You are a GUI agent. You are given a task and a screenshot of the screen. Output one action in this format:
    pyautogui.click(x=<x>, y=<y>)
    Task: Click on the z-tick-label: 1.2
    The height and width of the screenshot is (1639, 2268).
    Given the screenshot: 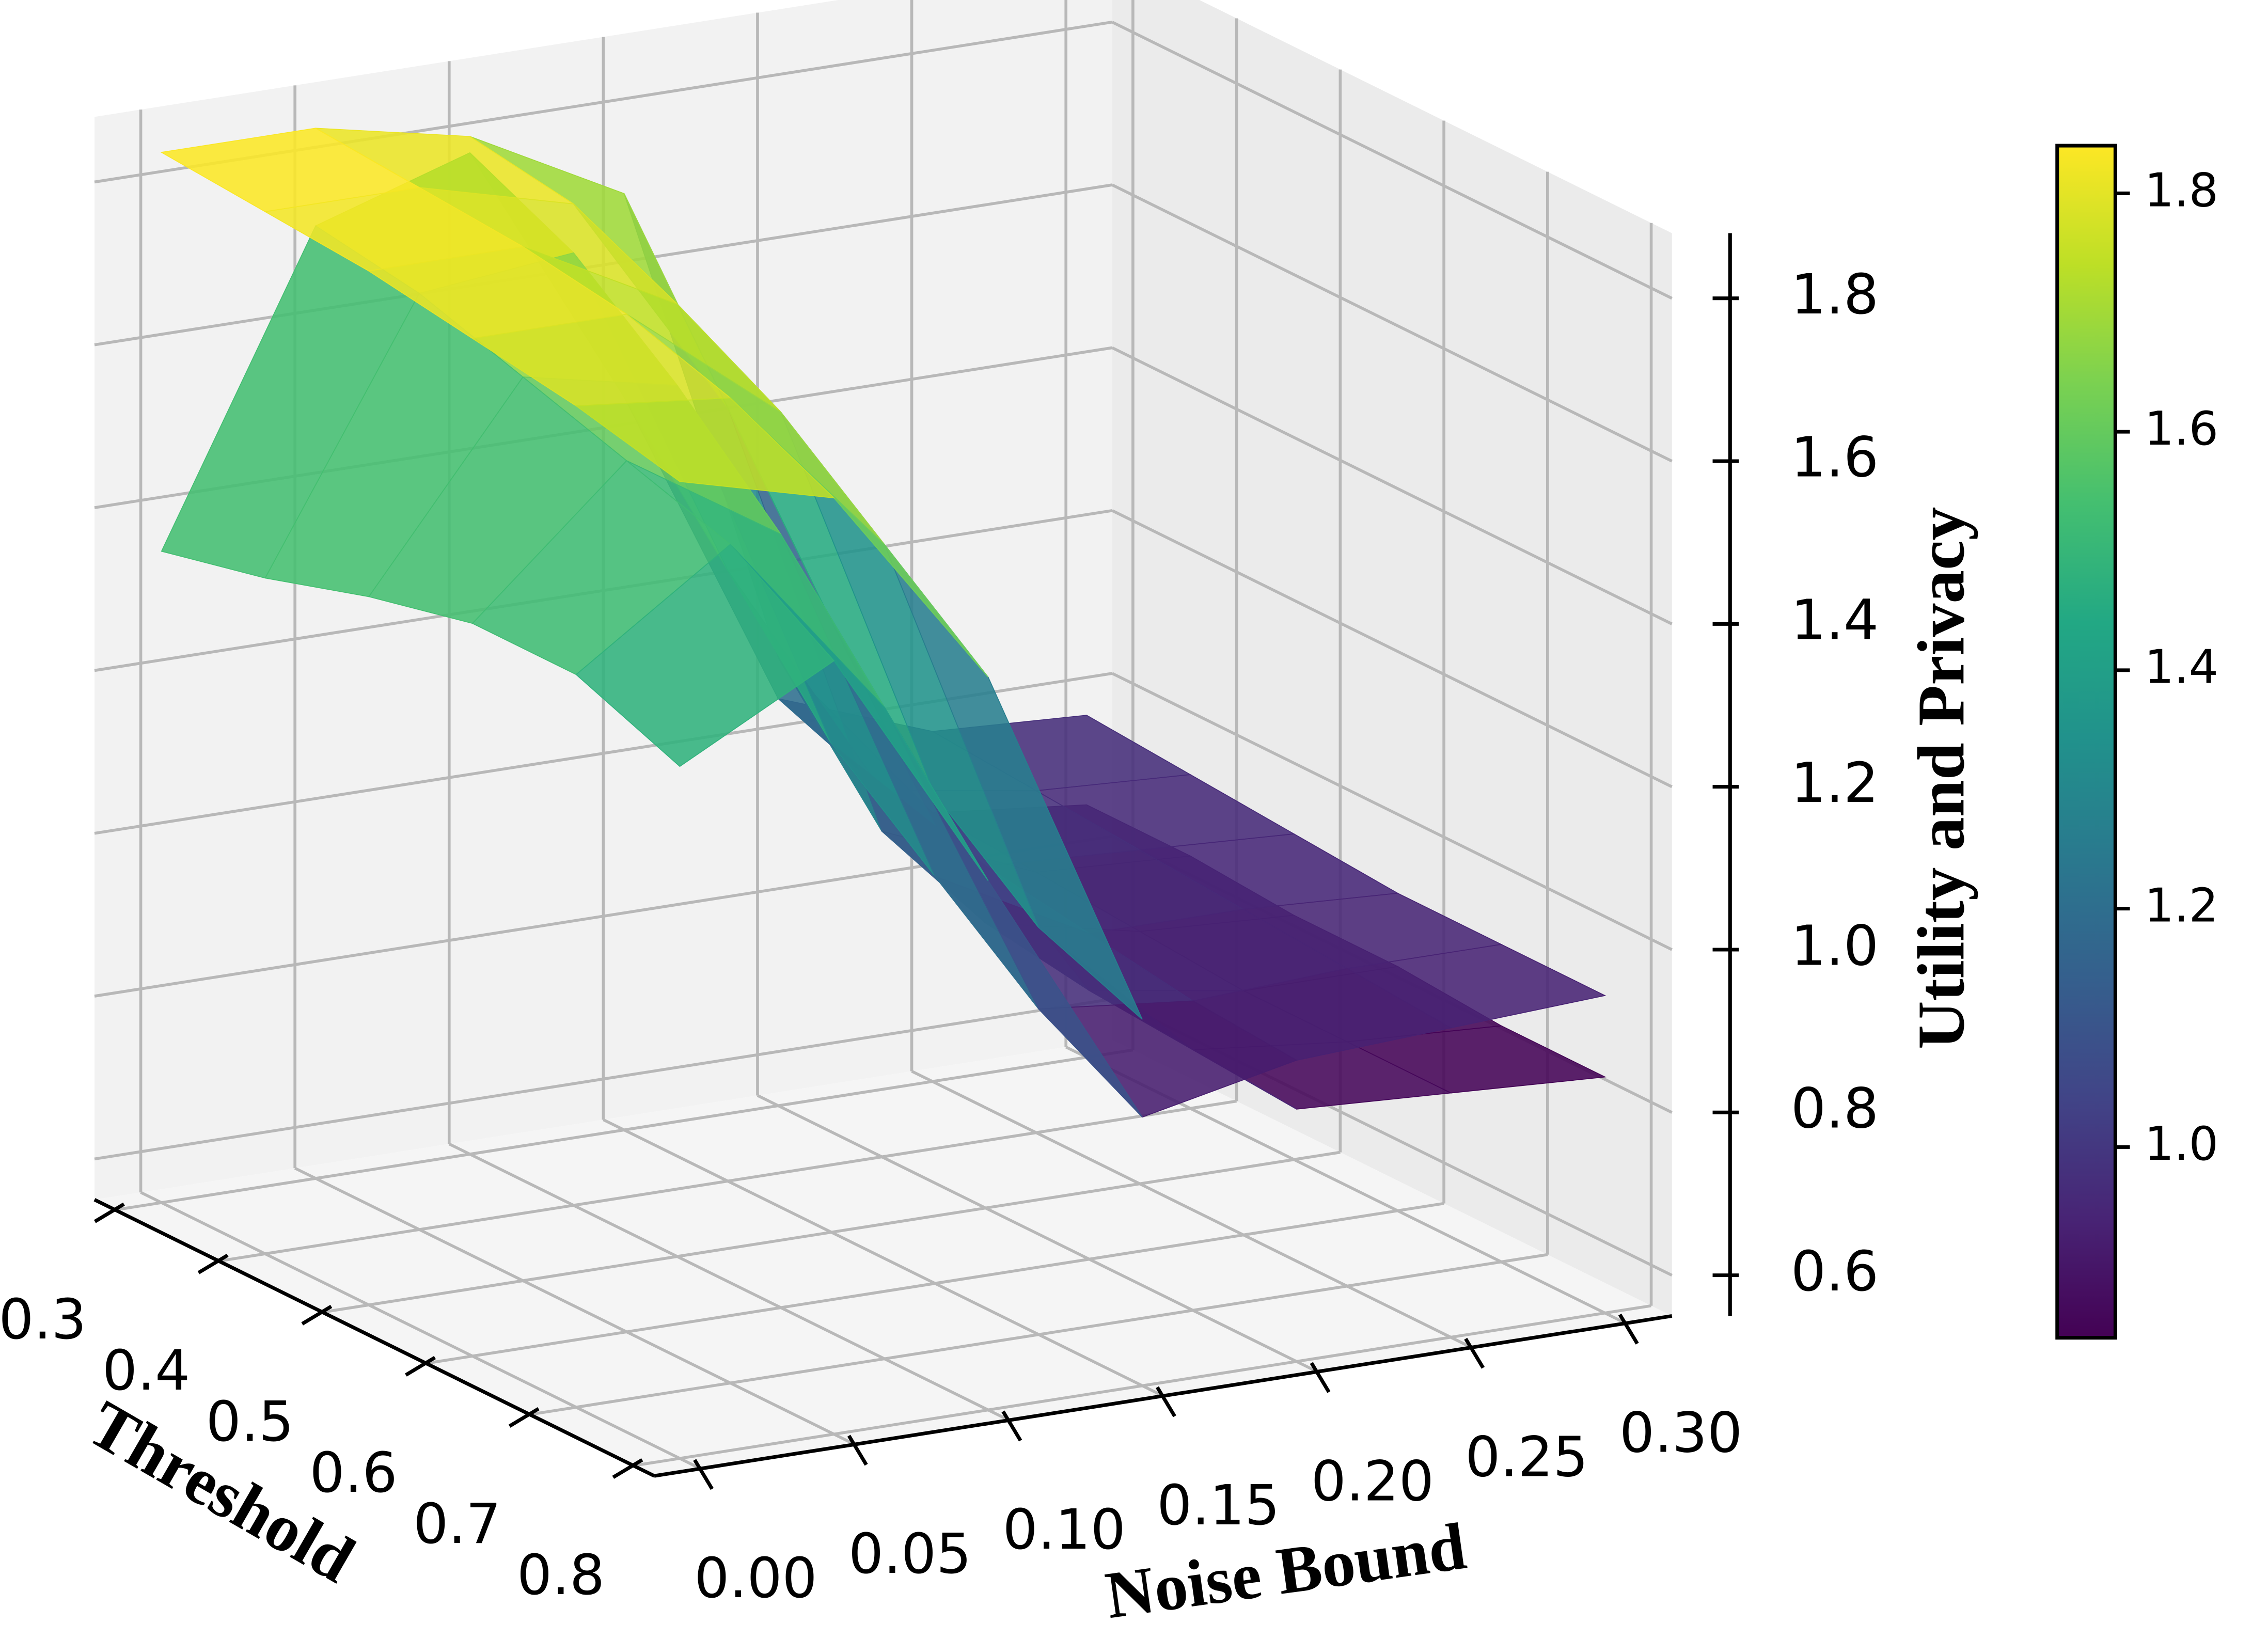 What is the action you would take?
    pyautogui.click(x=1835, y=783)
    